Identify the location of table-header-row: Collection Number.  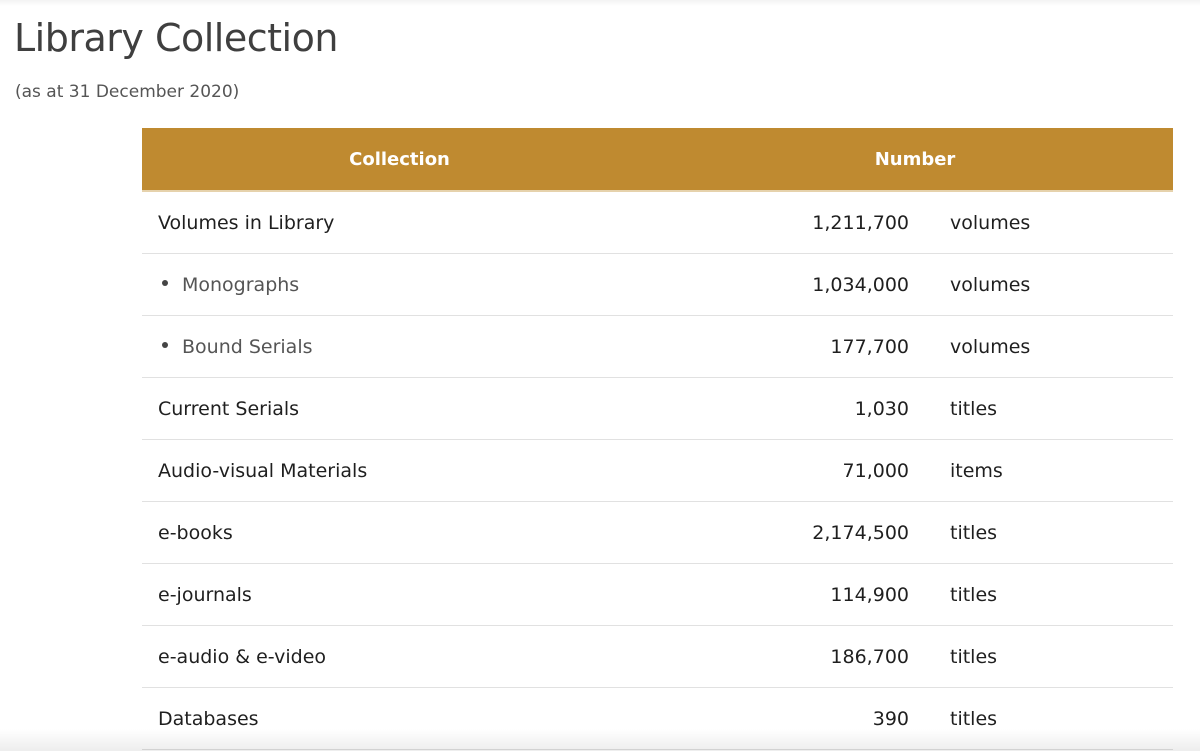
(658, 160).